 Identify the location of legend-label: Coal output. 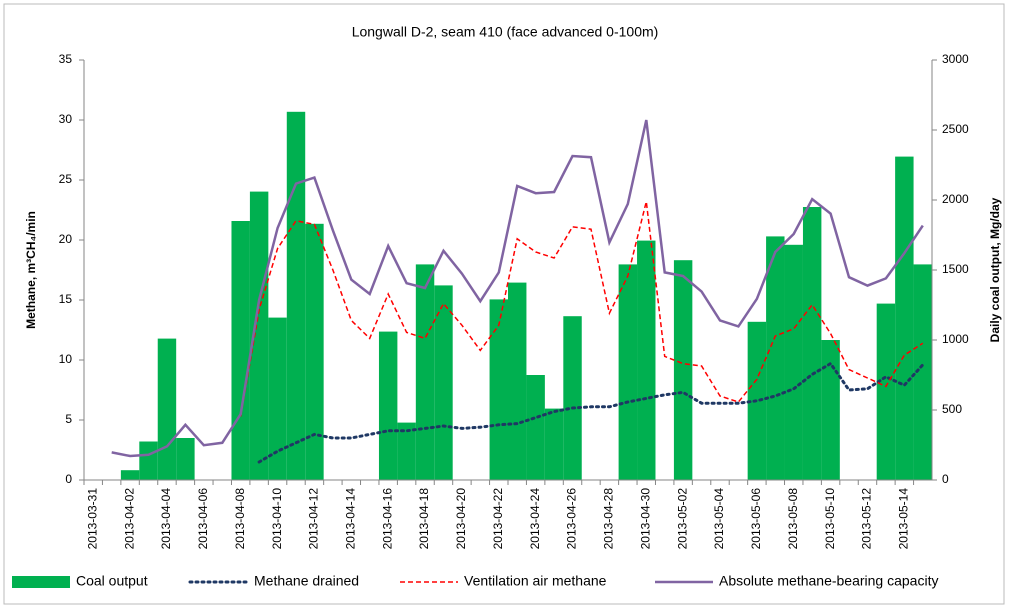
(112, 581).